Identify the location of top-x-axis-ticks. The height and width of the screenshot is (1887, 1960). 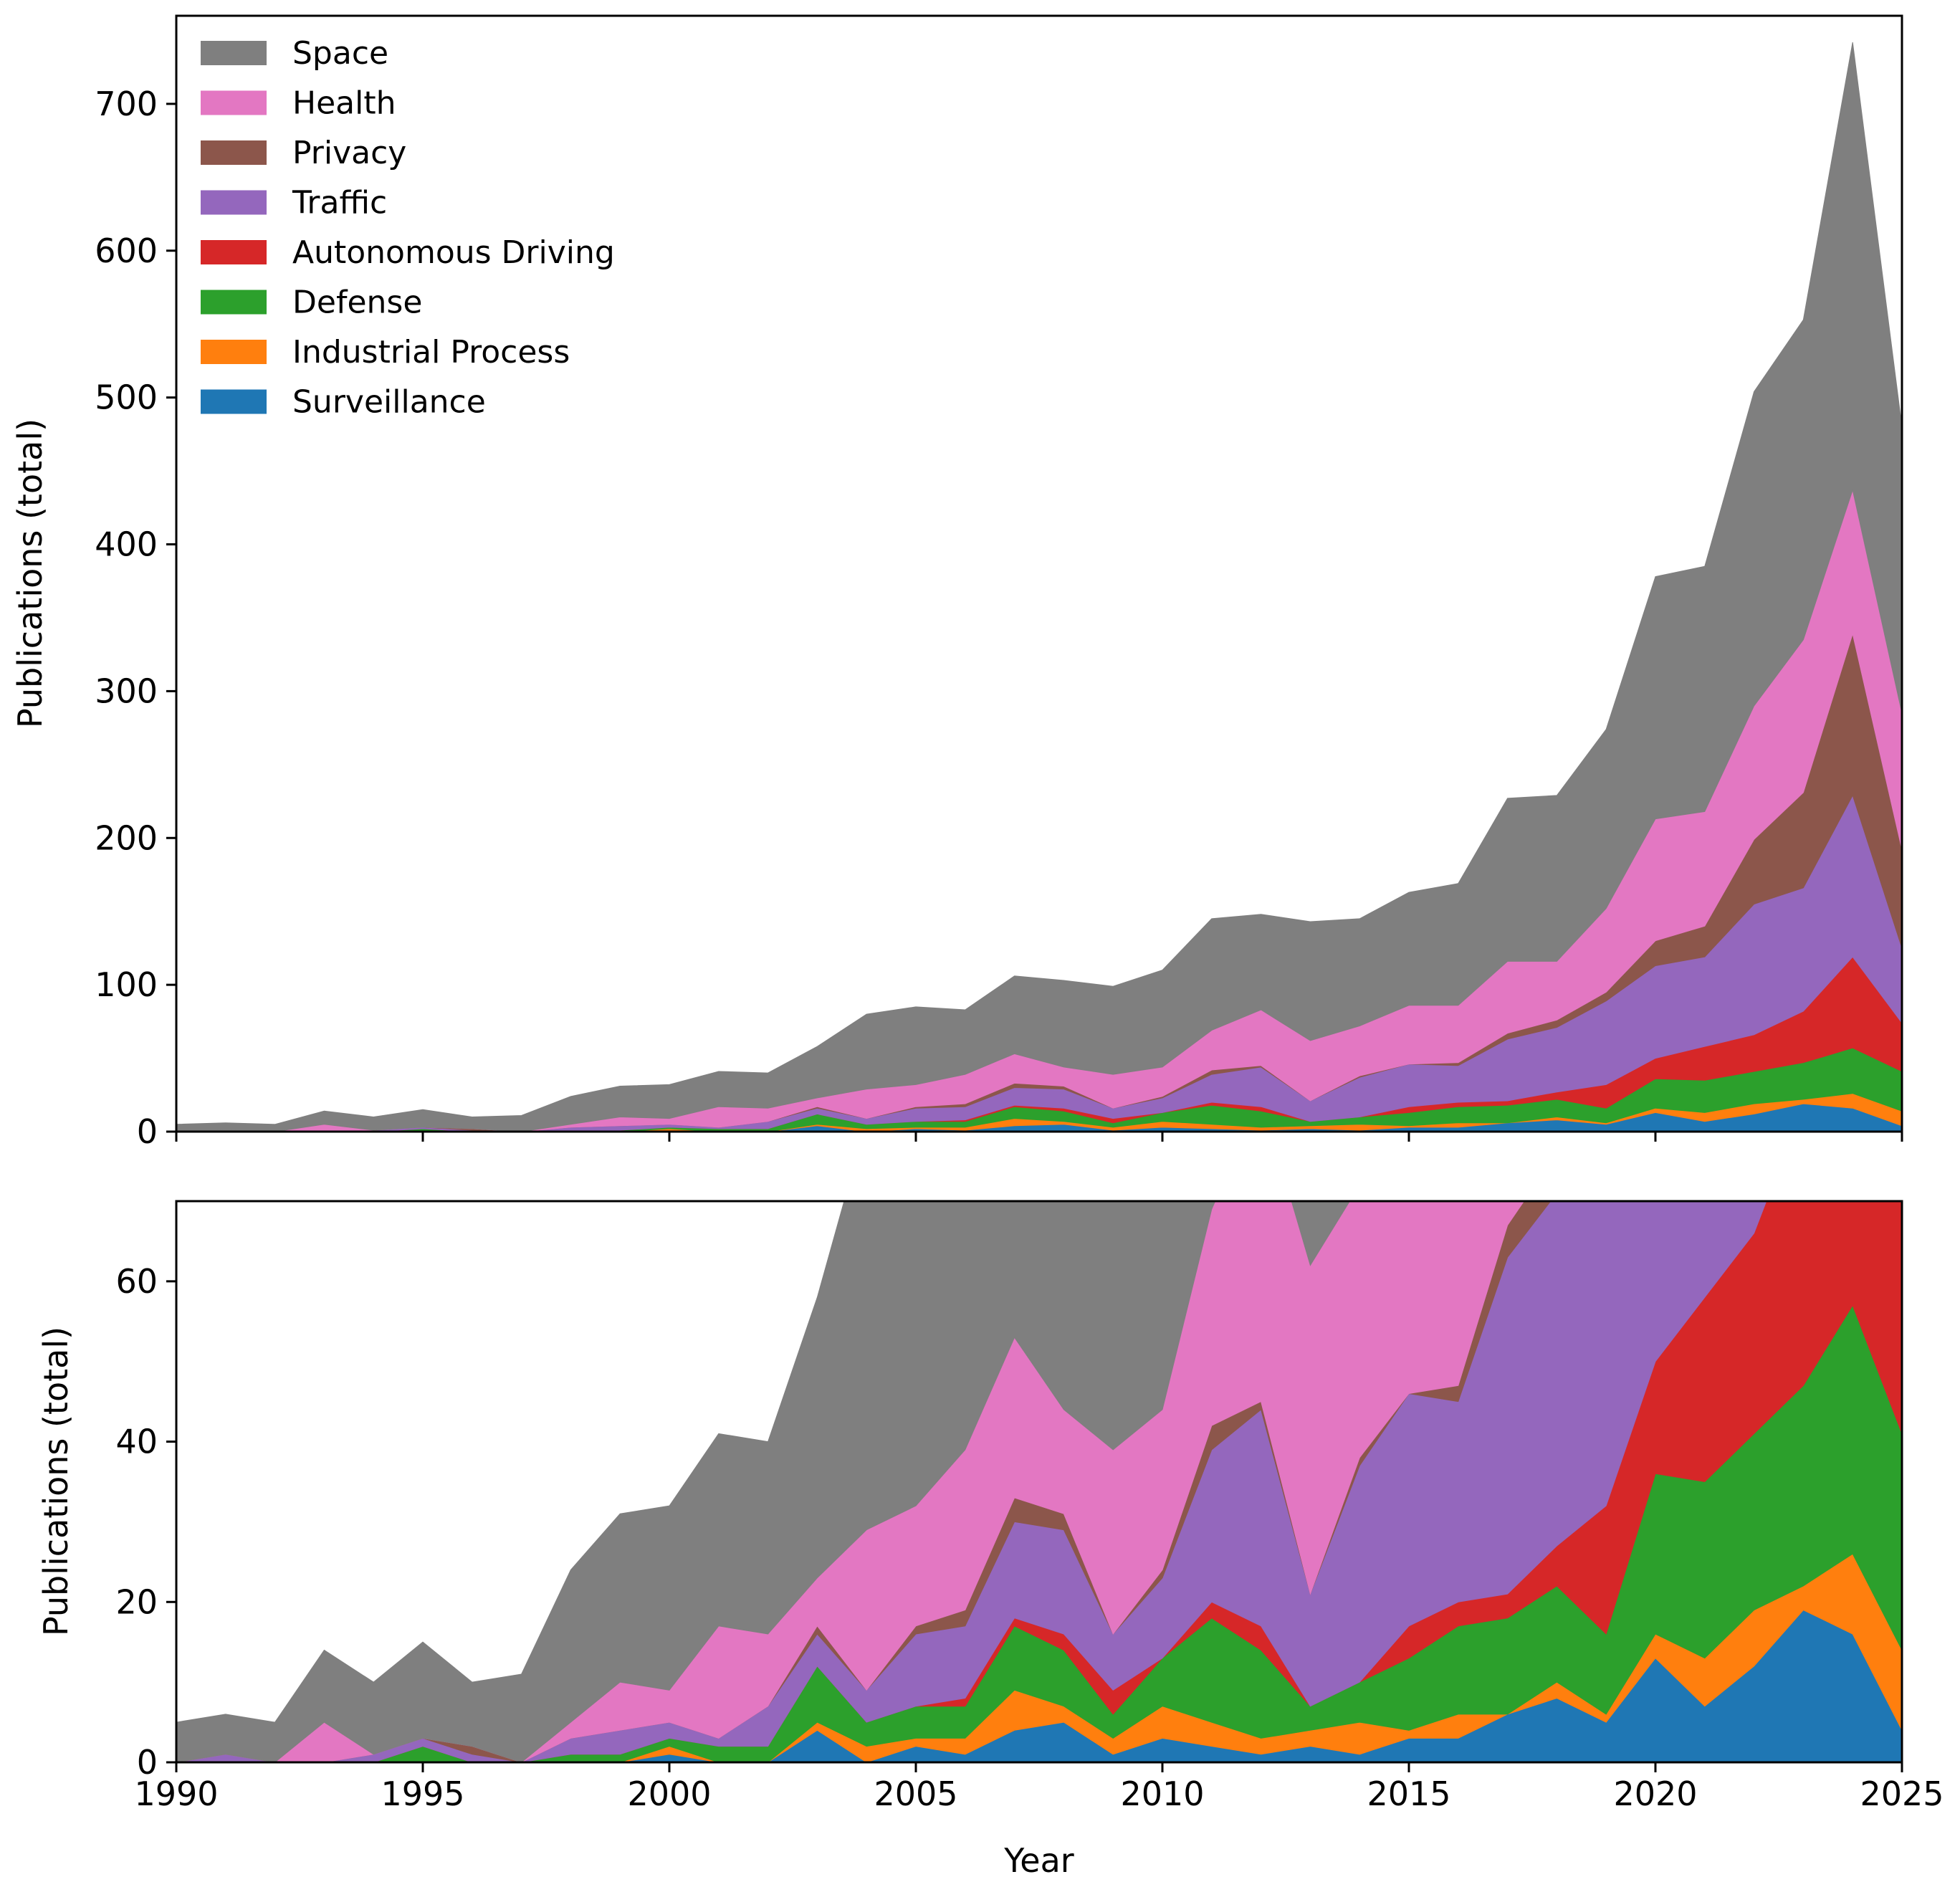
(1039, 1137).